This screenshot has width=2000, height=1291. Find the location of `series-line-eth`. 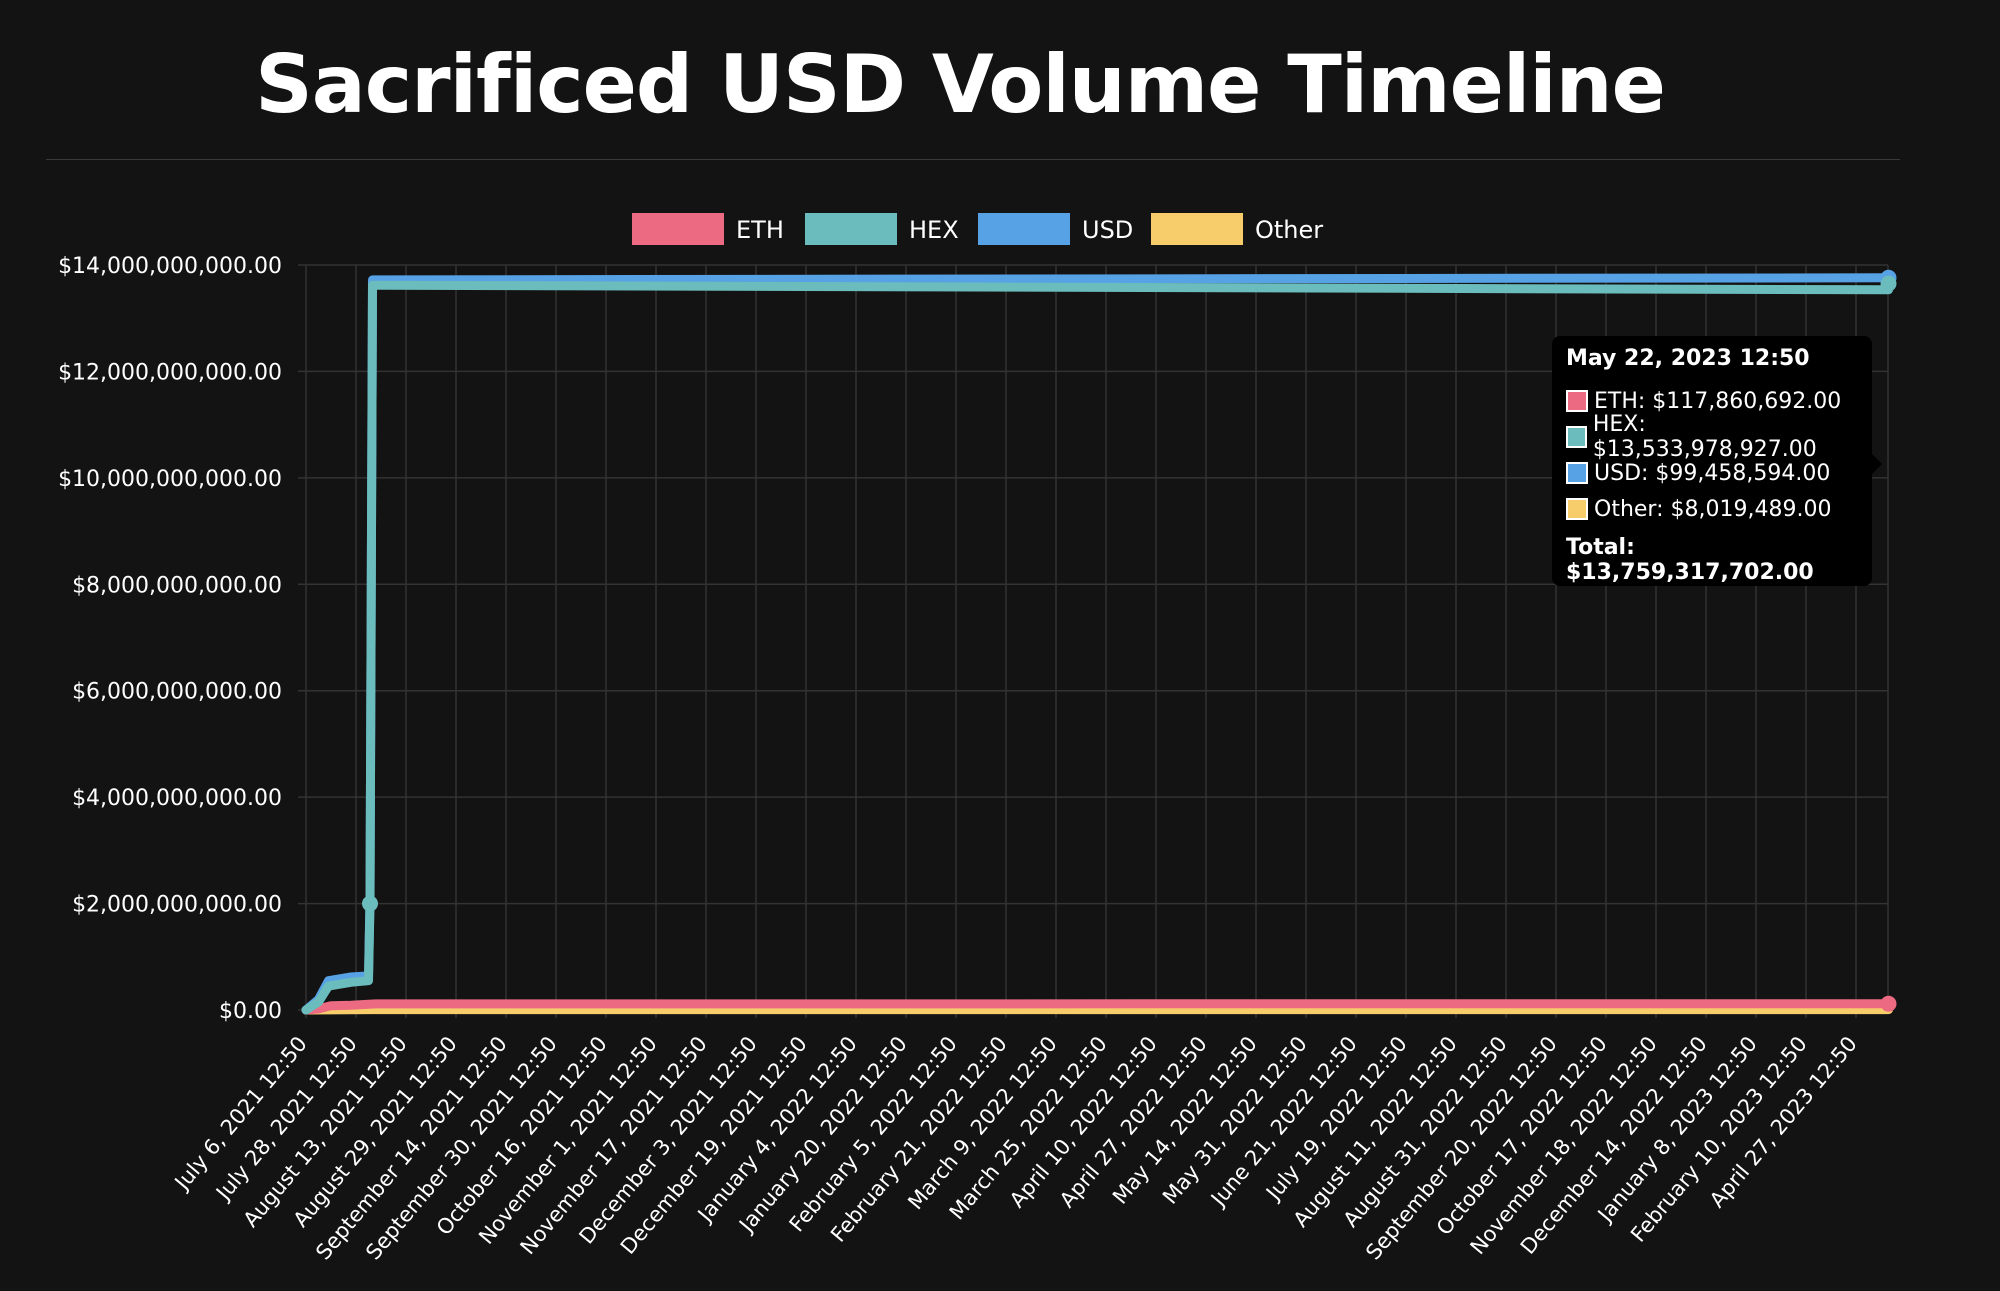

series-line-eth is located at coordinates (1097, 1007).